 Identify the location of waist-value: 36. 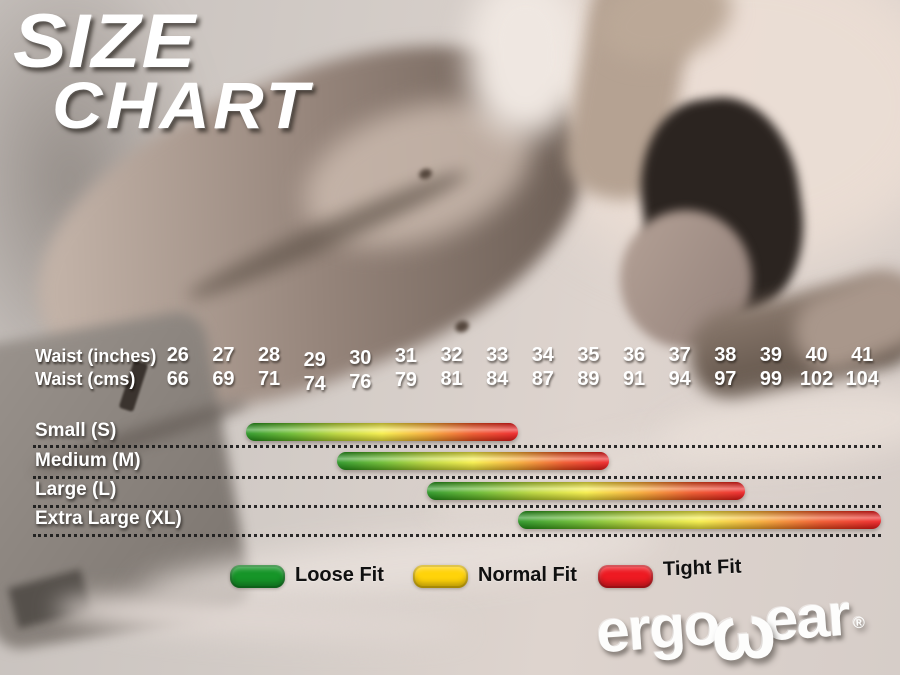
(634, 355).